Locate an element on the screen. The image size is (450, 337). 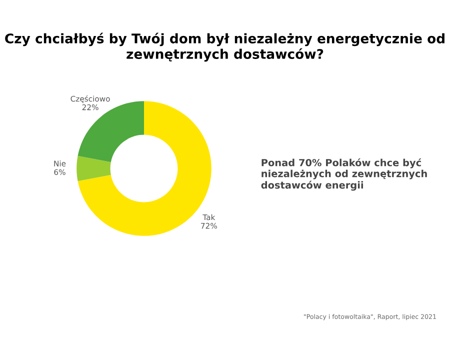
text: Ponad 70% Polaków chce być niezależnych od zewnętrznych dostawców energii is located at coordinates (344, 174).